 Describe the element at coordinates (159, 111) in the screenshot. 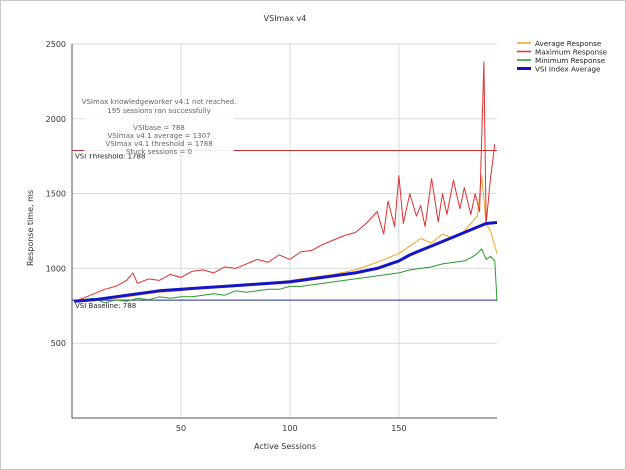

I see `annotation-line: 195 sessions ran successfully` at that location.